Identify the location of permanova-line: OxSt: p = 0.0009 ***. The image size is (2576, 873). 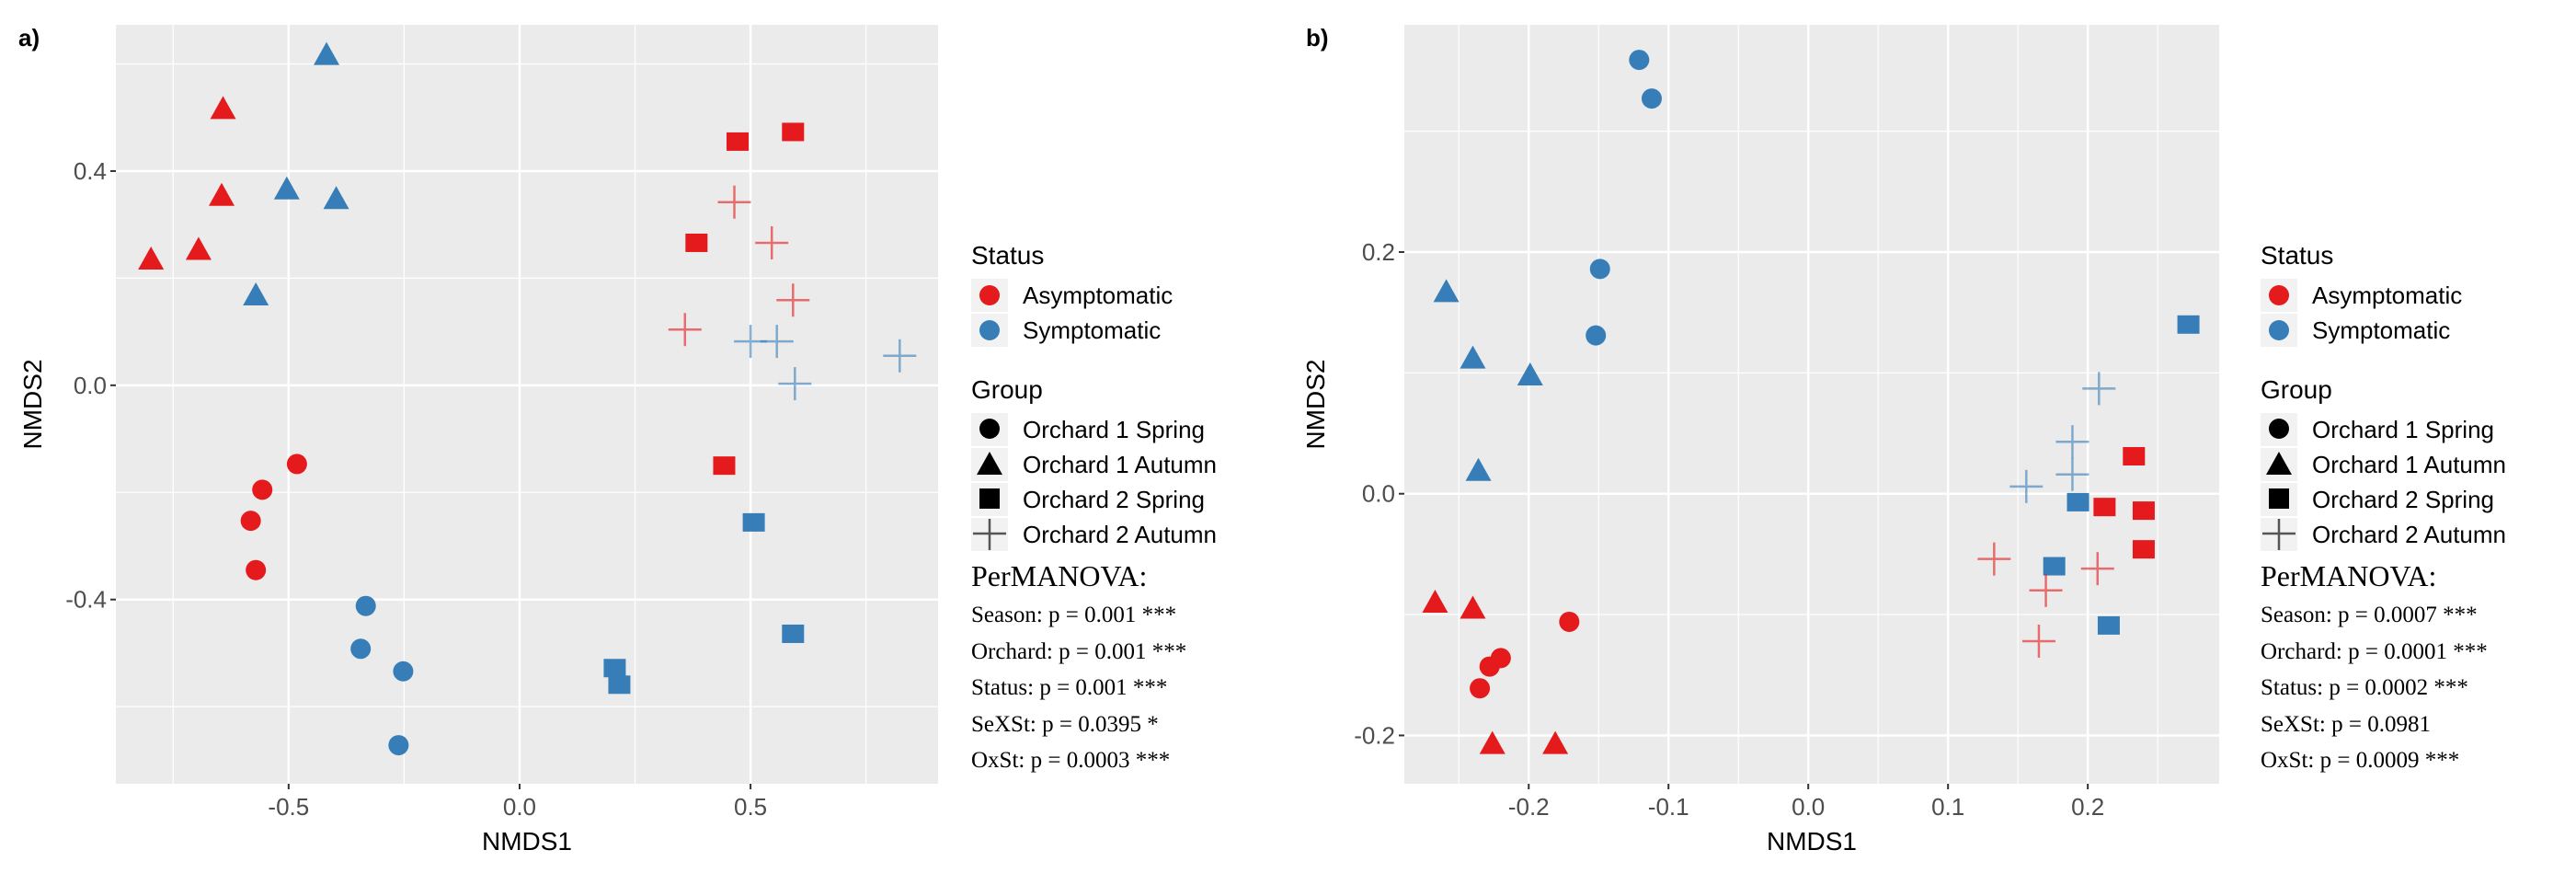
(2361, 760).